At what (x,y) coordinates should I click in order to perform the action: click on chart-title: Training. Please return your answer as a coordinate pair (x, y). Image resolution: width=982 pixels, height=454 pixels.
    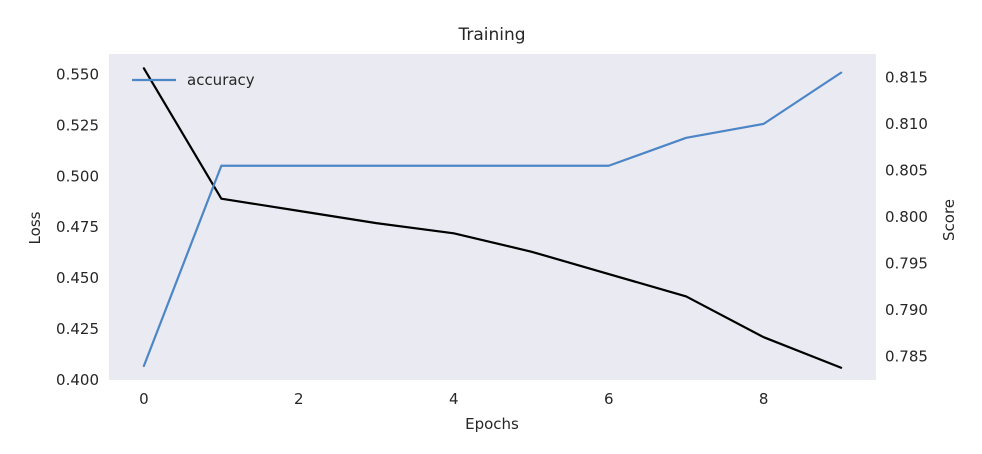
    Looking at the image, I should click on (491, 35).